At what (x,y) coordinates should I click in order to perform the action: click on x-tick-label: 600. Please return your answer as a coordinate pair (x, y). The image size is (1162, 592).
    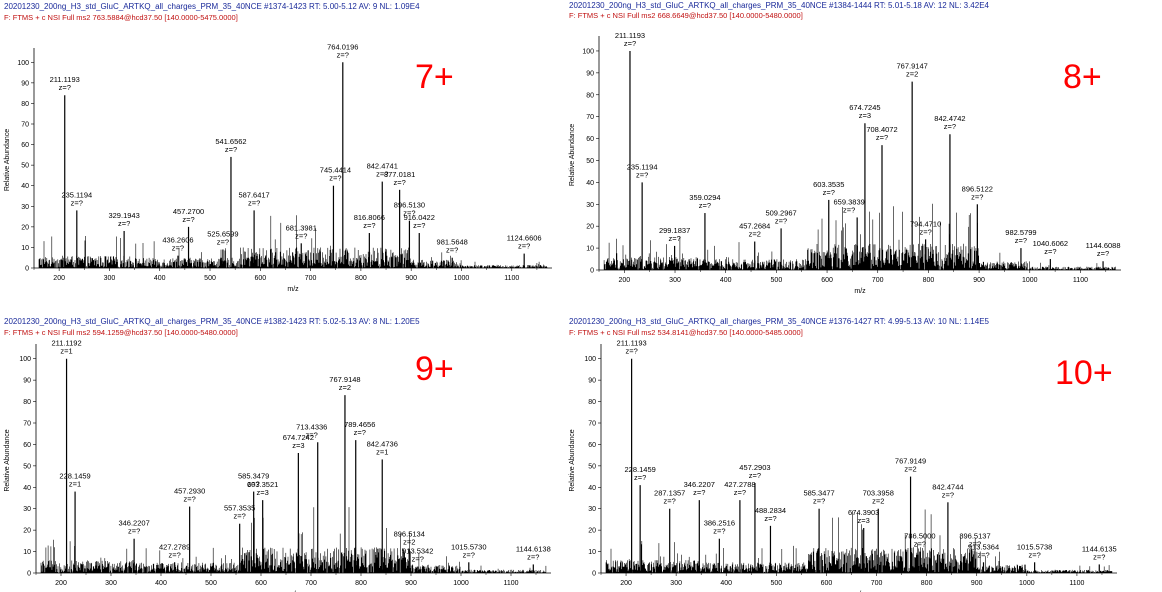
    Looking at the image, I should click on (261, 583).